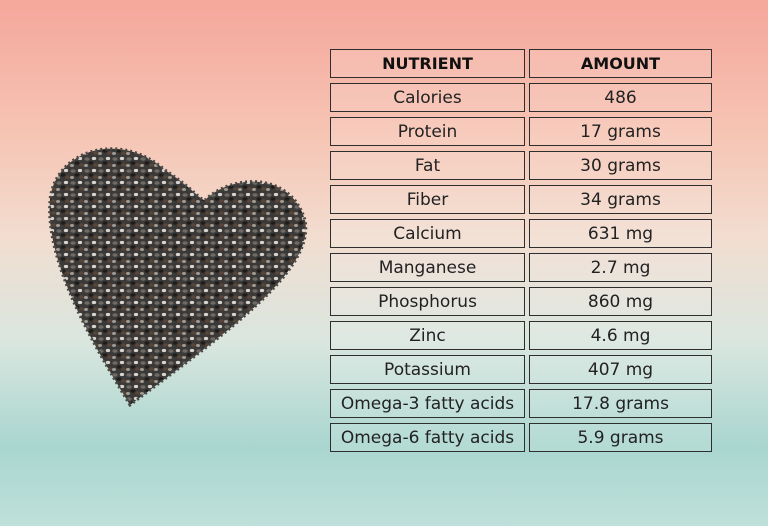  What do you see at coordinates (620, 165) in the screenshot?
I see `amount-cell: 30 grams` at bounding box center [620, 165].